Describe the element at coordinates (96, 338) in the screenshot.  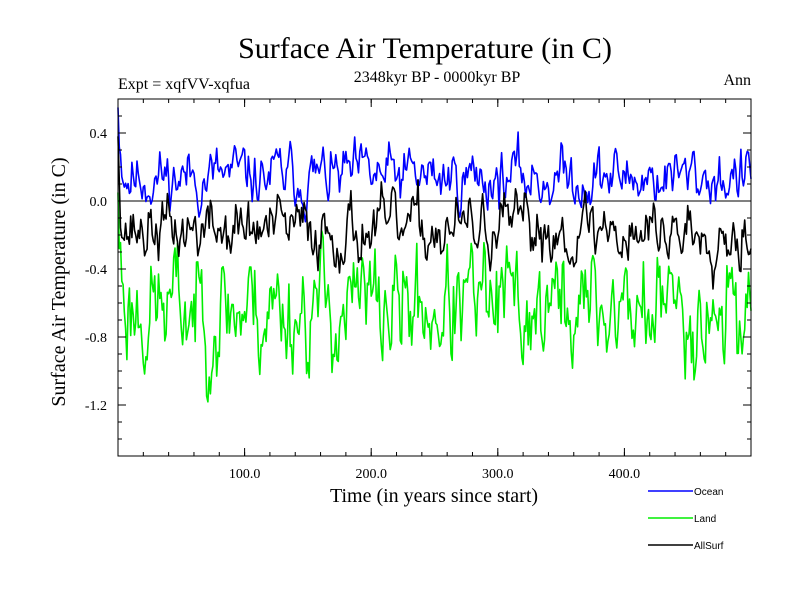
I see `y-tick-label: -0.8` at that location.